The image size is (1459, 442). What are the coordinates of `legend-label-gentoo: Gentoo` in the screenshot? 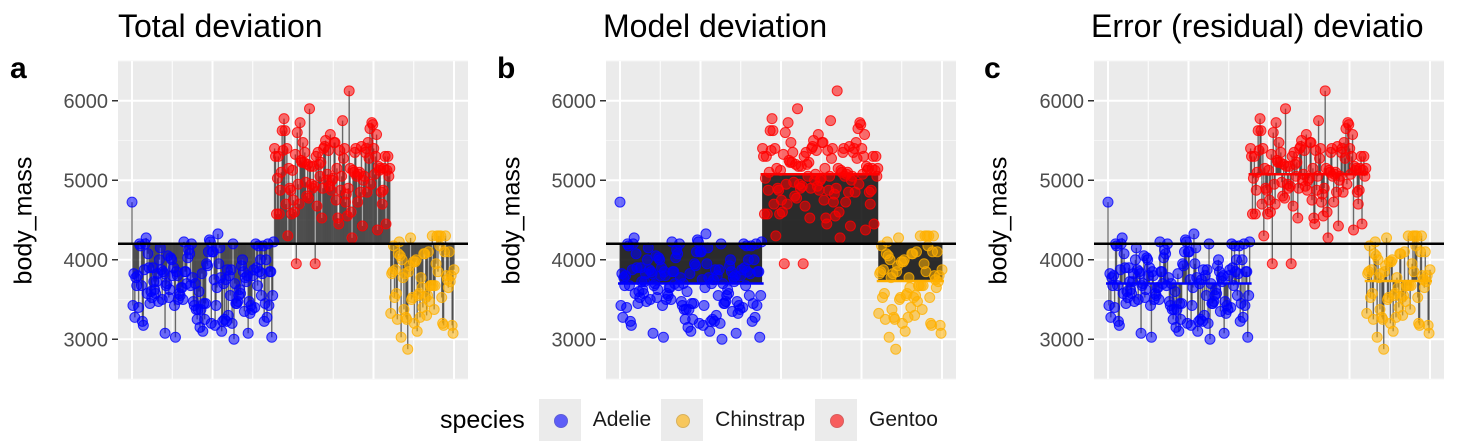 It's located at (903, 419).